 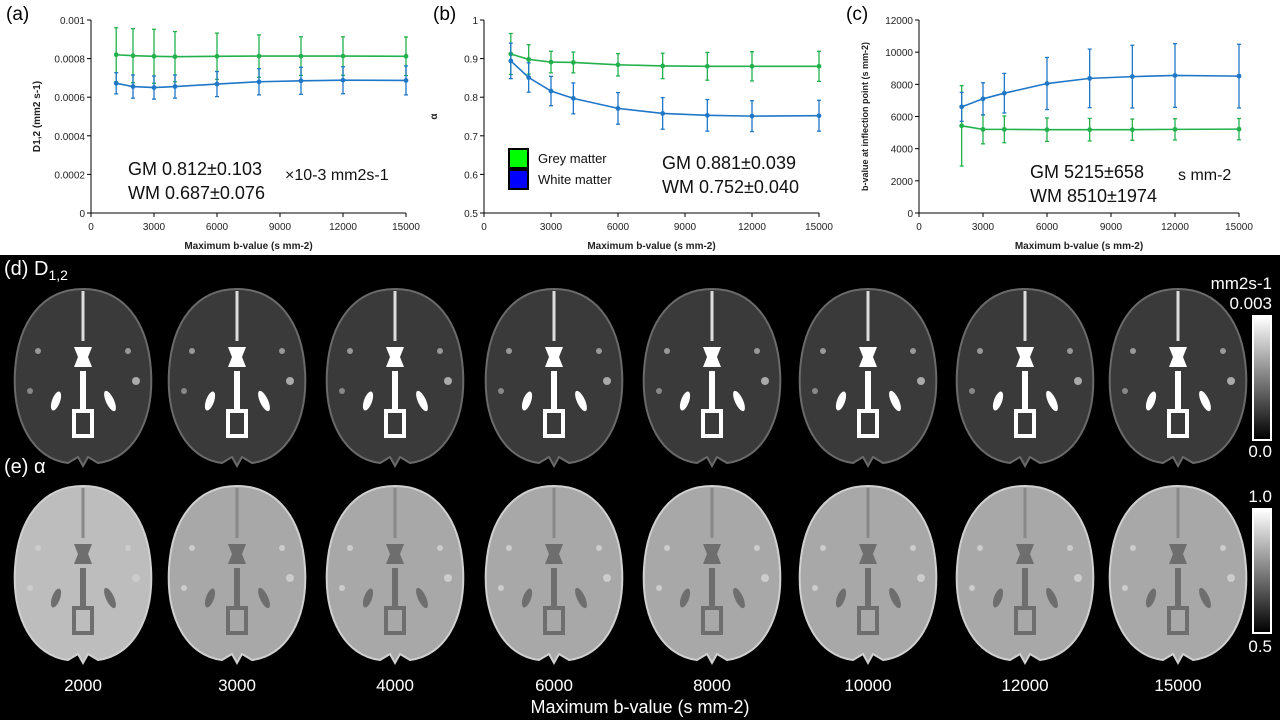 What do you see at coordinates (902, 182) in the screenshot?
I see `y-tick-label: 2000` at bounding box center [902, 182].